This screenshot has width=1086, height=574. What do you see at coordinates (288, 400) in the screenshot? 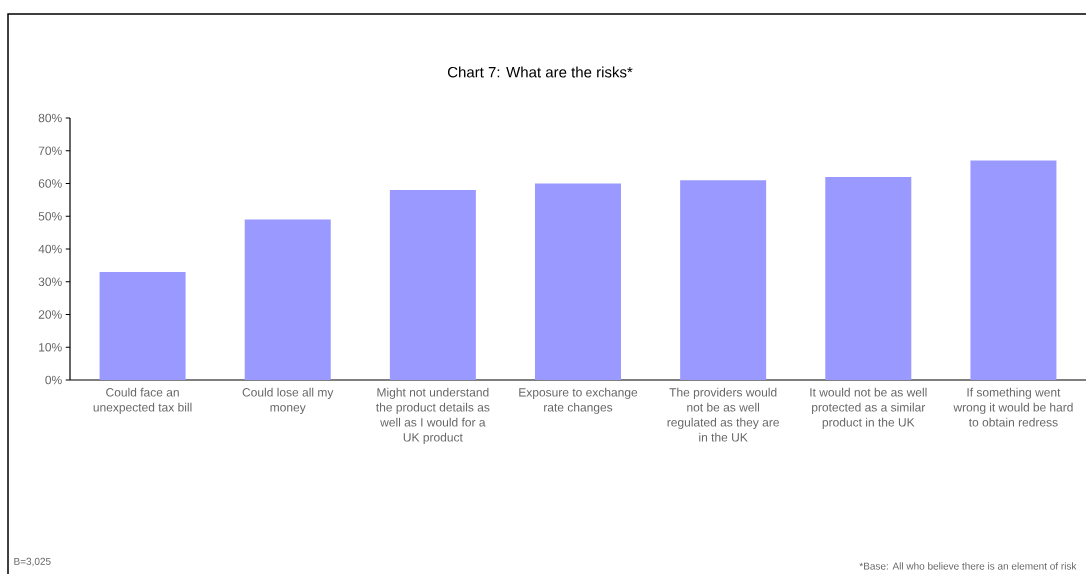
I see `x-tick-label: Could lose all my money` at bounding box center [288, 400].